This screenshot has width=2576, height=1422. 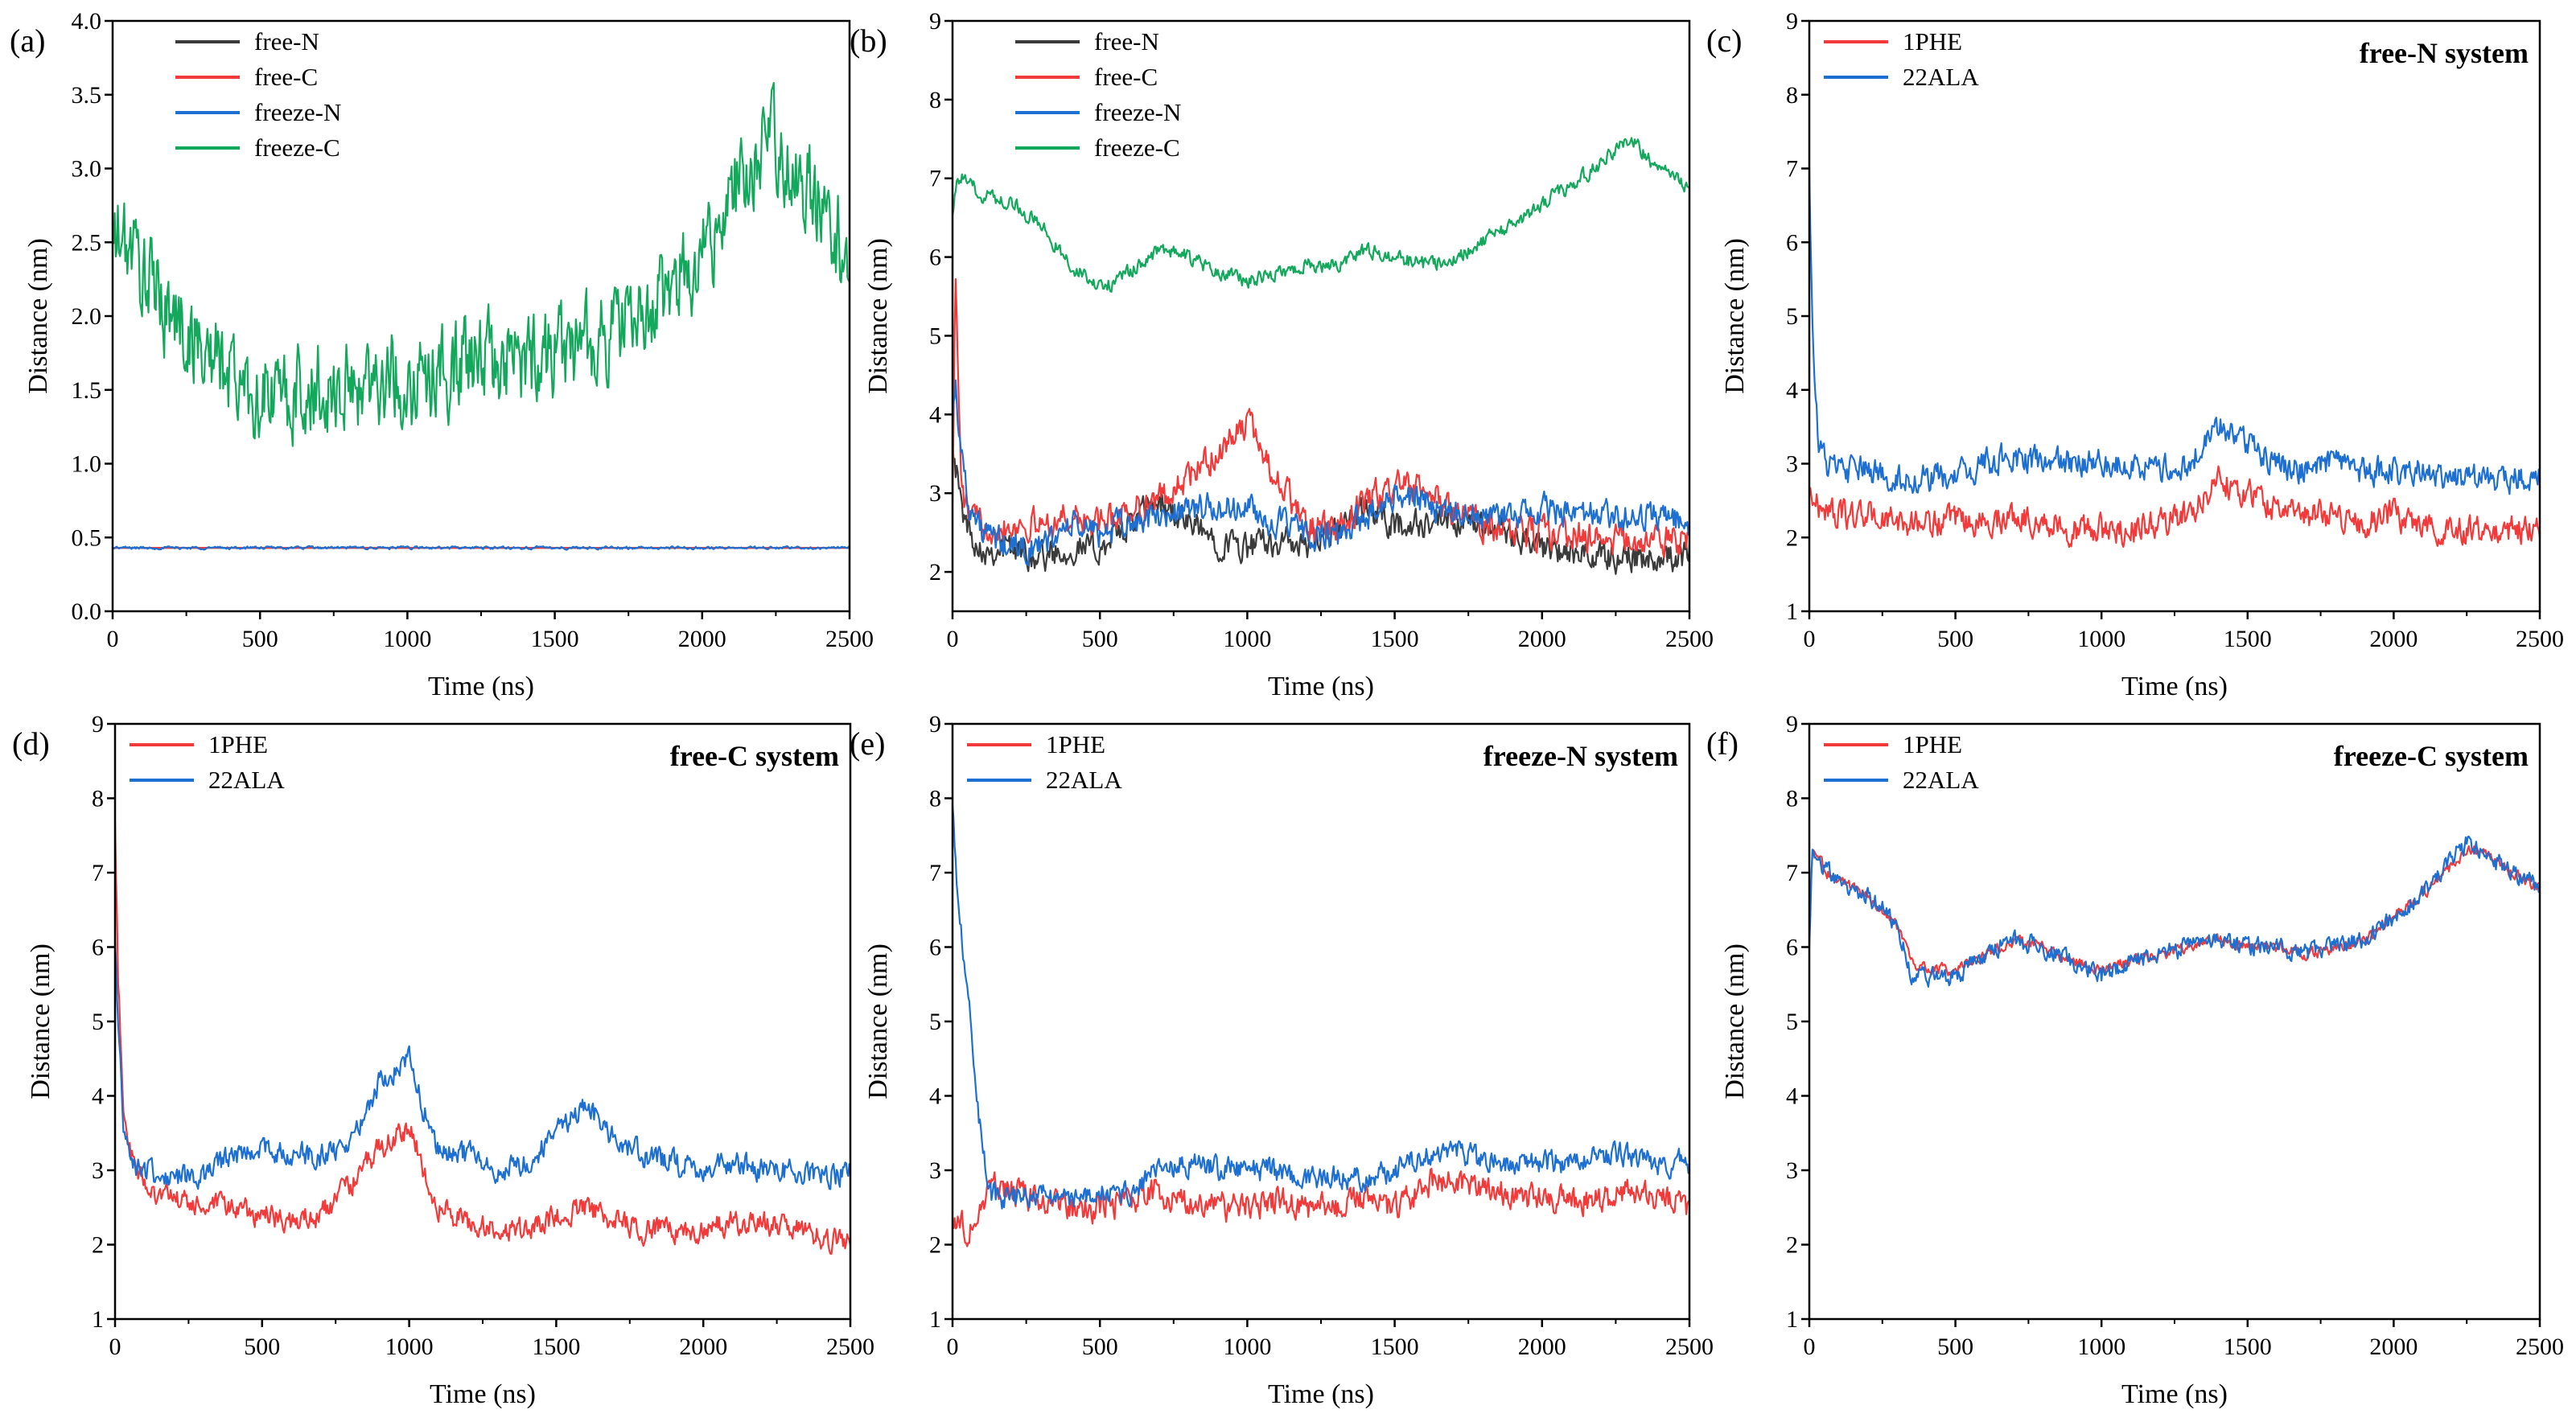 What do you see at coordinates (1580, 756) in the screenshot?
I see `system-annotation: freeze-N system` at bounding box center [1580, 756].